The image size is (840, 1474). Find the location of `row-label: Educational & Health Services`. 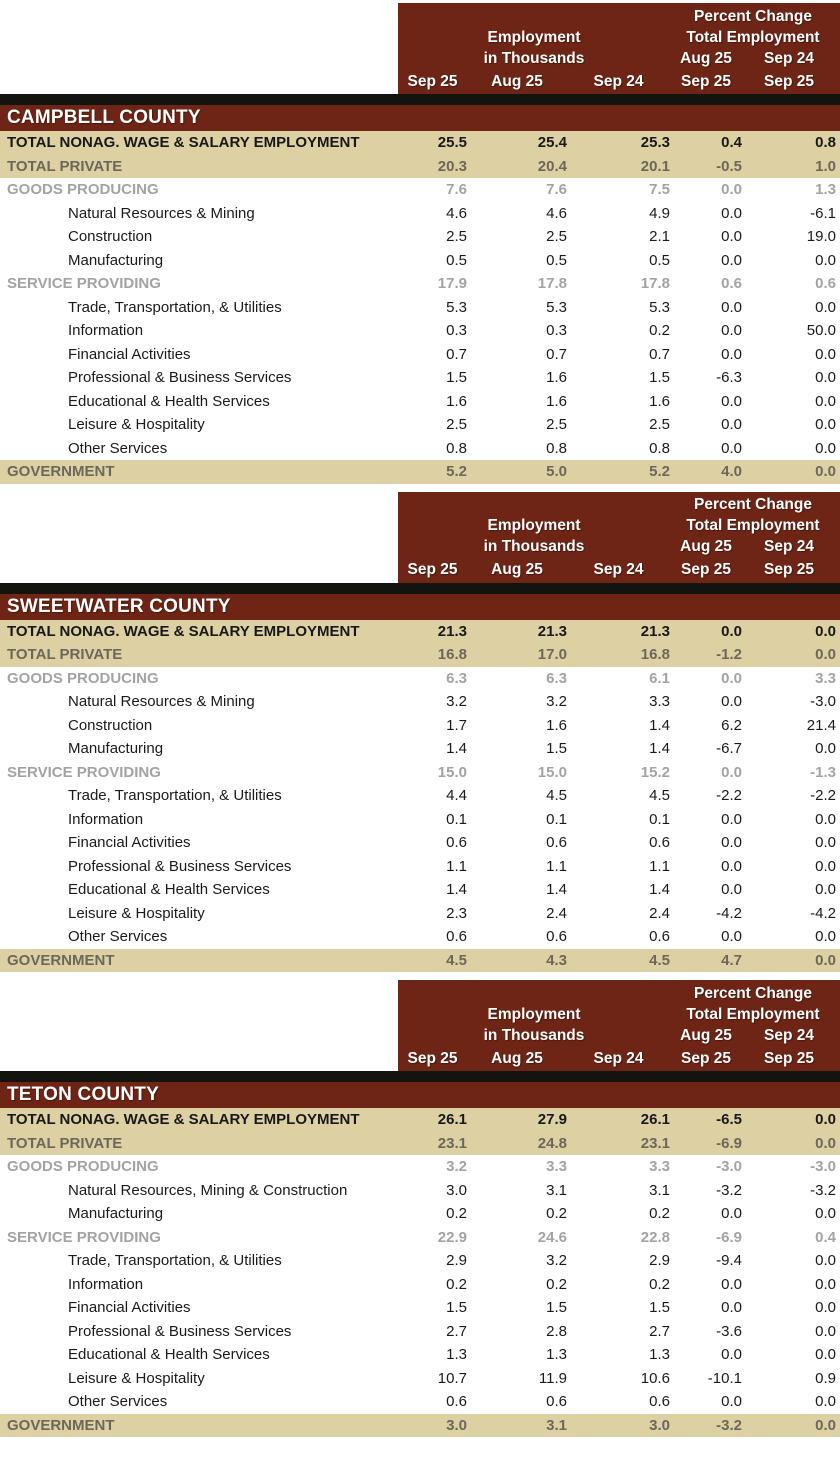

row-label: Educational & Health Services is located at coordinates (169, 401).